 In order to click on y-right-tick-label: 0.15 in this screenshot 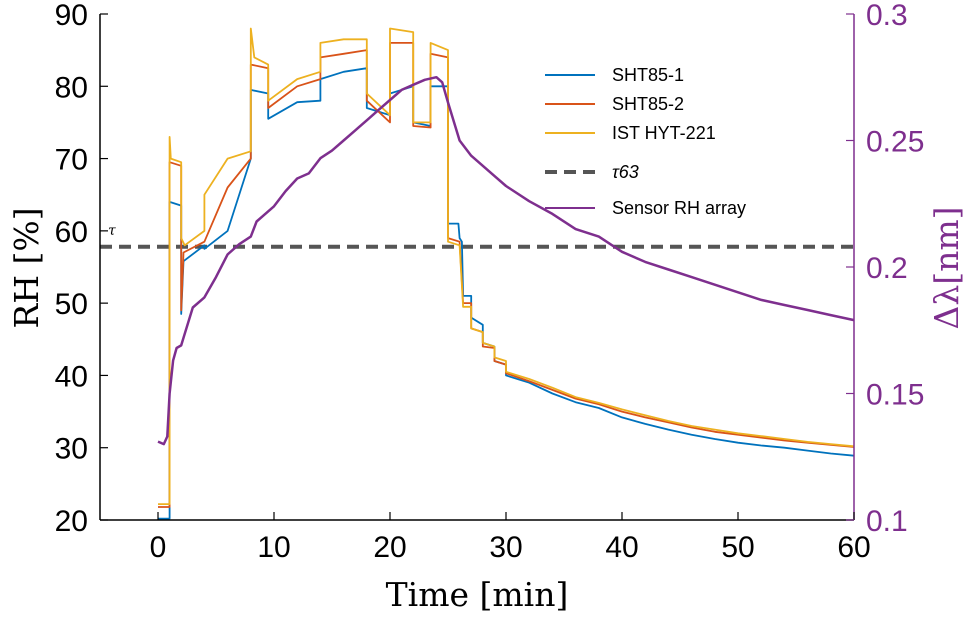, I will do `click(895, 395)`.